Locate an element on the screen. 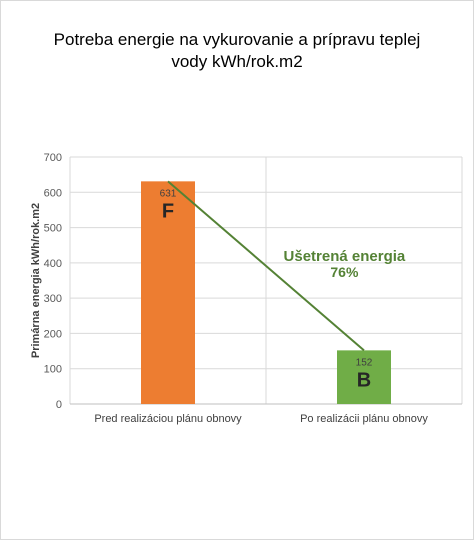 The height and width of the screenshot is (540, 474). y-tick-label: 200 is located at coordinates (53, 334).